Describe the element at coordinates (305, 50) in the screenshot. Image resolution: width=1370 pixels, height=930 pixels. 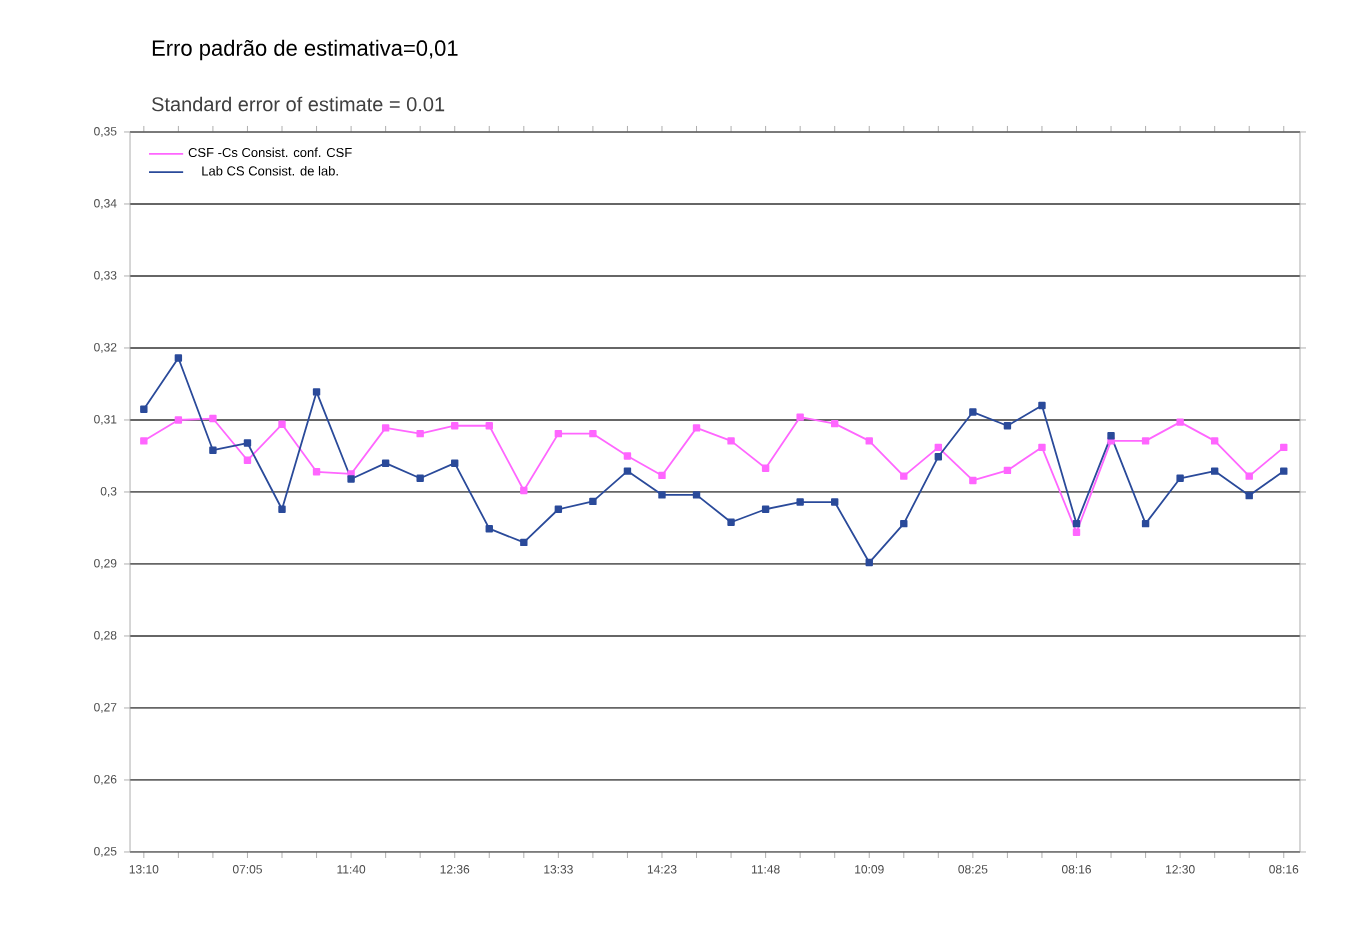
I see `chart-title: Erro padrão de estimativa=0,01` at that location.